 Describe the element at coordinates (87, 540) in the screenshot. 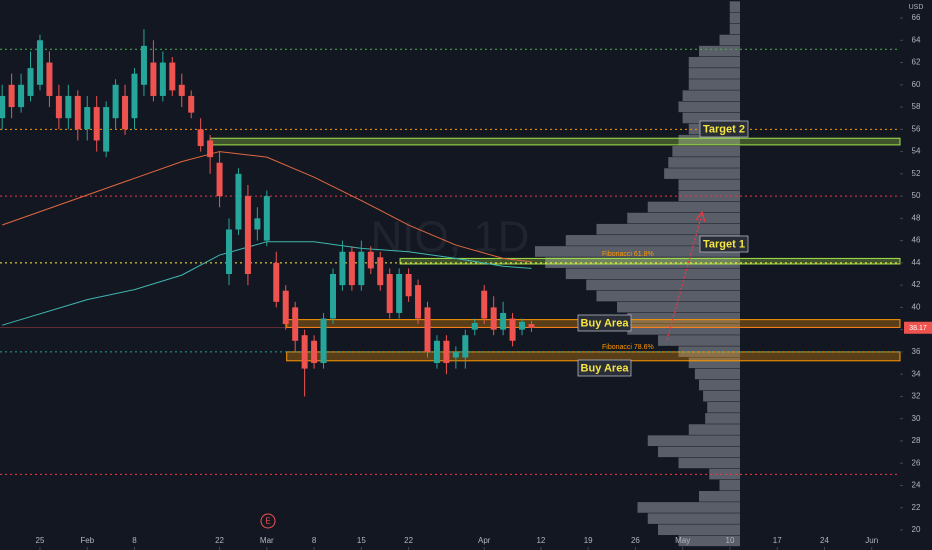

I see `x-tick-label: Feb` at that location.